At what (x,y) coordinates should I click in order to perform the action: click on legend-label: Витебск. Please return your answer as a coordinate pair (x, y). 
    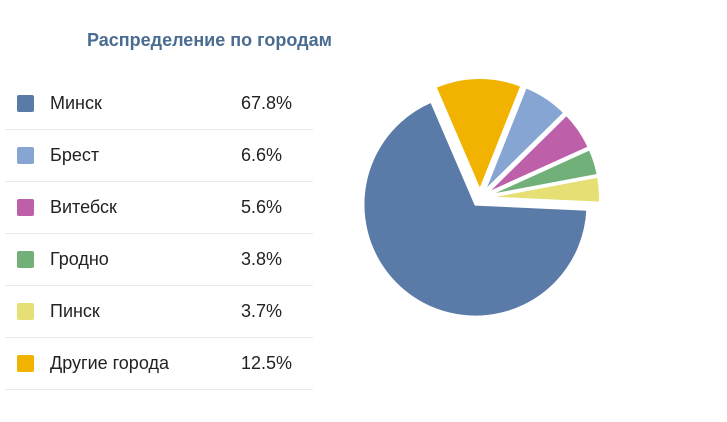
    Looking at the image, I should click on (83, 207).